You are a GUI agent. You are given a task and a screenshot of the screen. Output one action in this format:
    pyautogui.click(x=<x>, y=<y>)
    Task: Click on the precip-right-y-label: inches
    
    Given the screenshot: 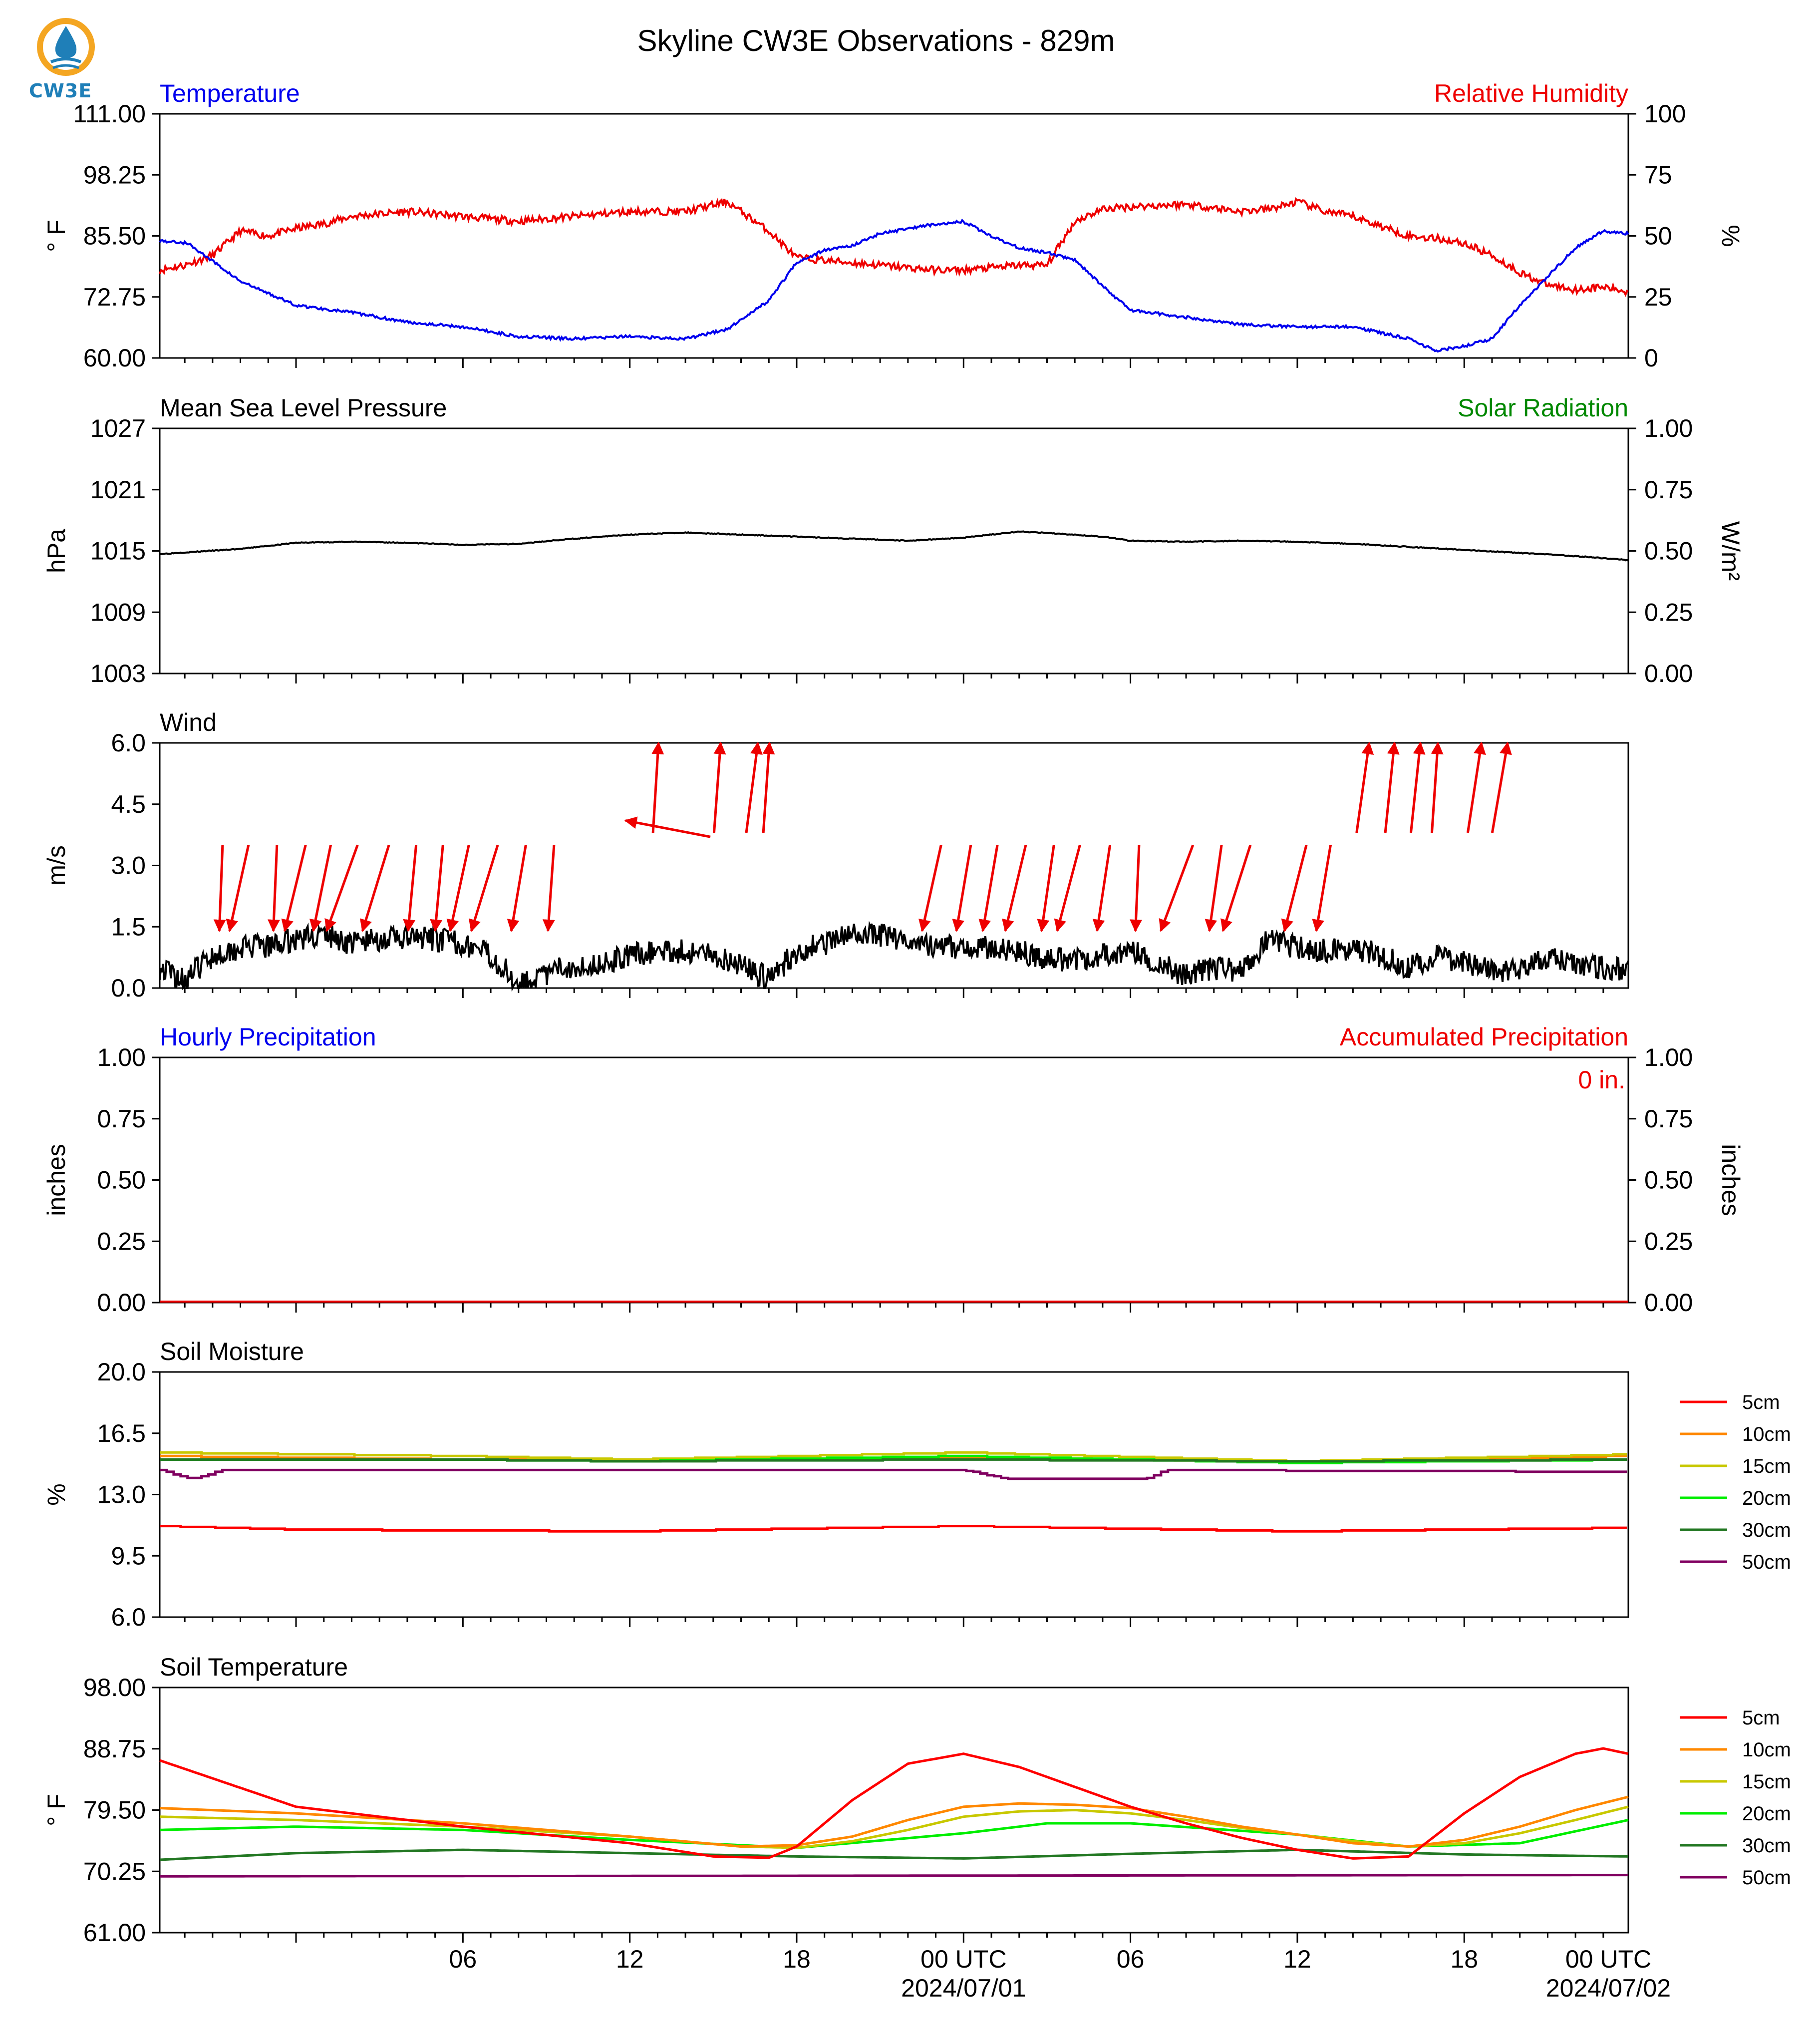 What is the action you would take?
    pyautogui.click(x=1731, y=1180)
    